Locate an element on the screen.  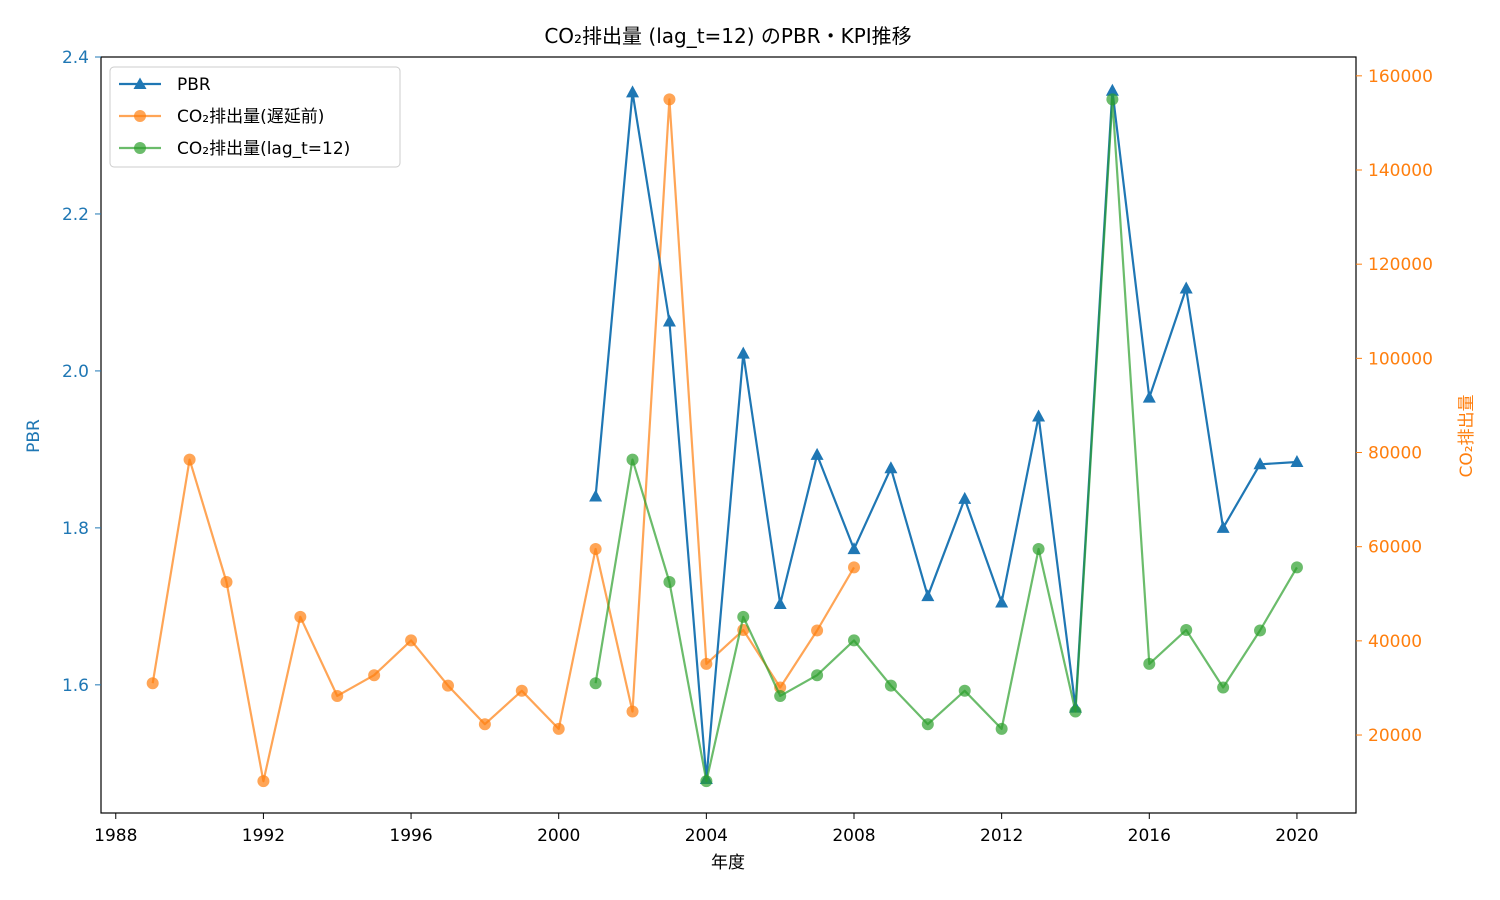
y-left-tick-label: 1.8 is located at coordinates (75, 529).